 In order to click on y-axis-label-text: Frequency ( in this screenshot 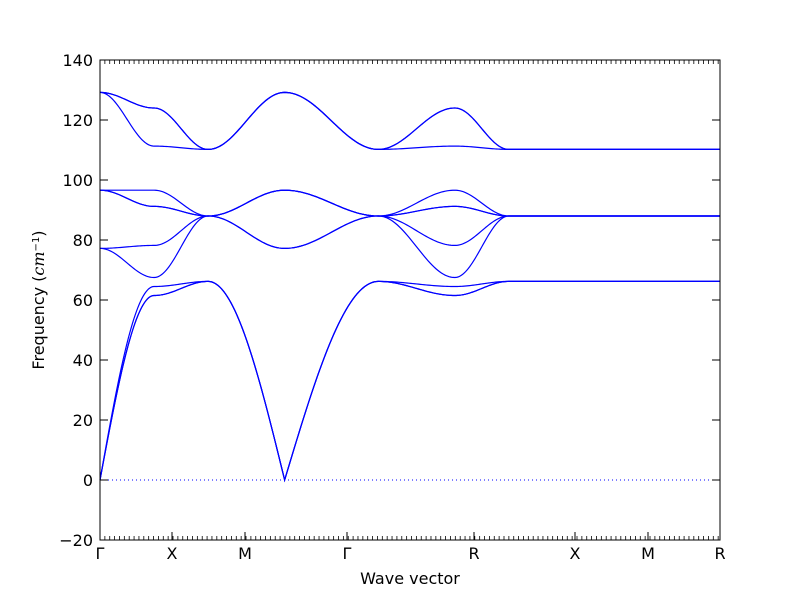, I will do `click(38, 323)`.